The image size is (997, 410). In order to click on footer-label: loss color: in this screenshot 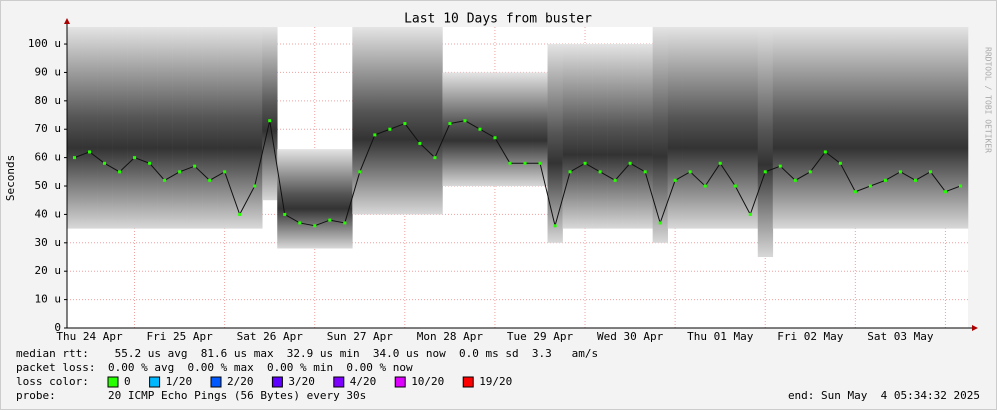, I will do `click(52, 381)`.